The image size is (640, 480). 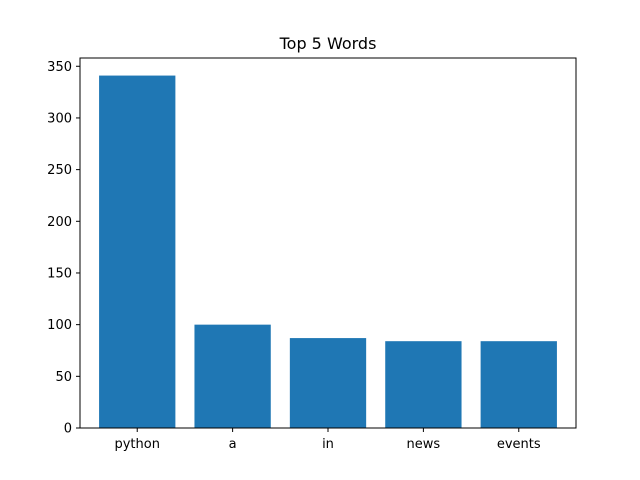 I want to click on y-tick-label: 100, so click(x=59, y=325).